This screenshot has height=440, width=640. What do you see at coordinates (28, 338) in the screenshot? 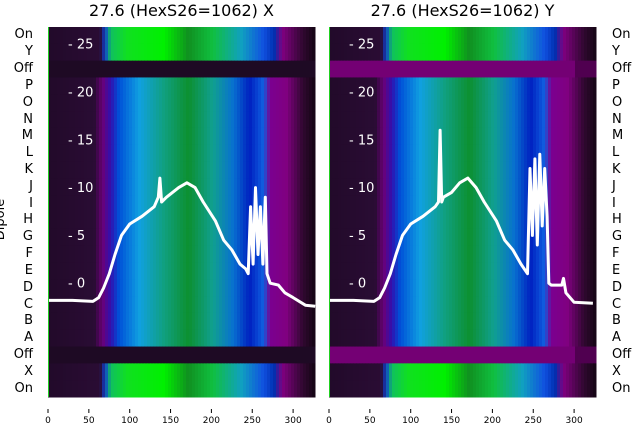
I see `row-label: A` at bounding box center [28, 338].